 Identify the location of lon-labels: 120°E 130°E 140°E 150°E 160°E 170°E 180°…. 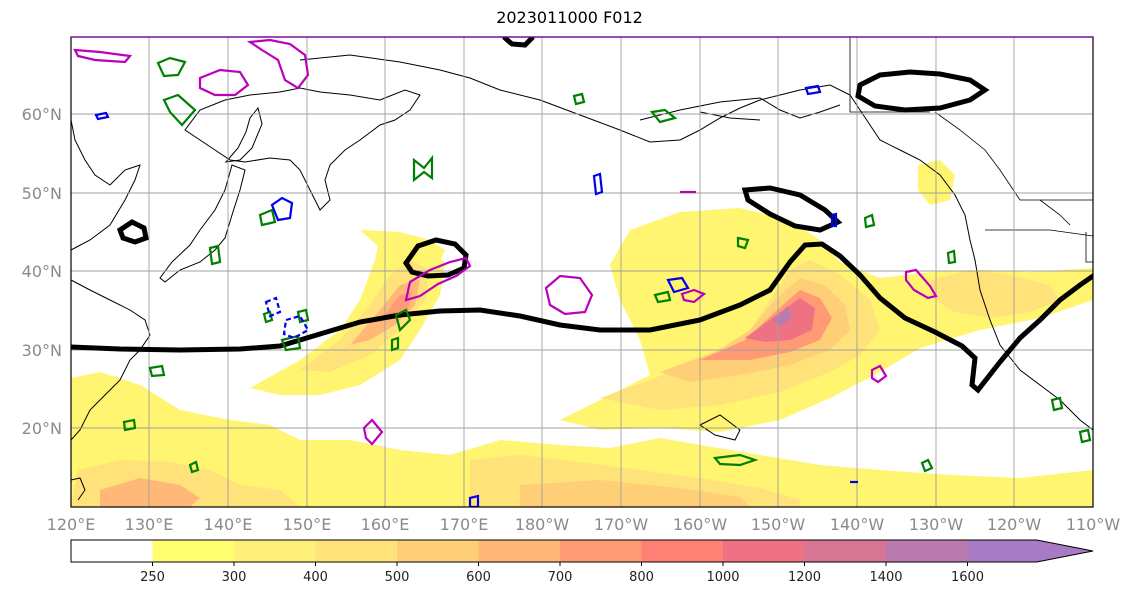
(584, 524).